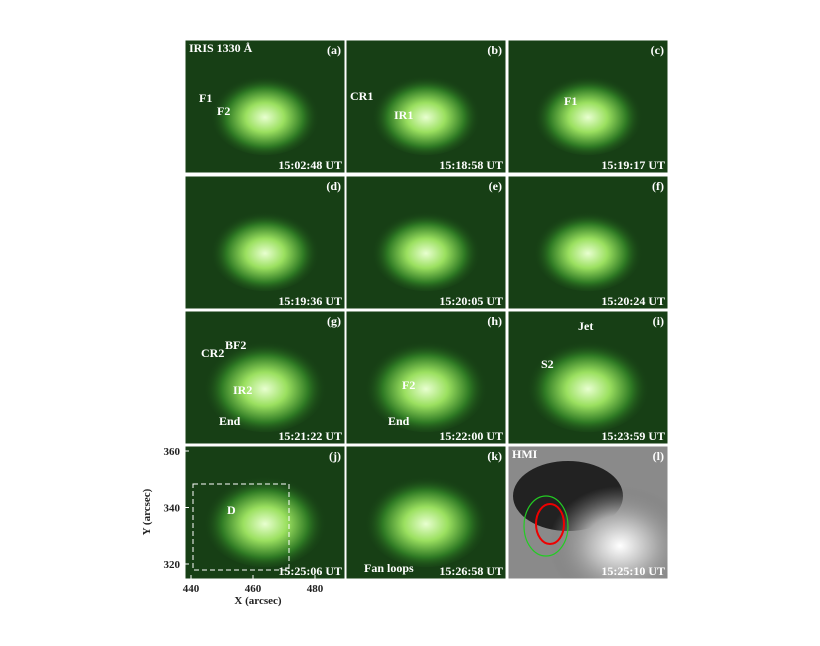 Image resolution: width=820 pixels, height=646 pixels. I want to click on y-axis-label: Y (arcsec), so click(147, 511).